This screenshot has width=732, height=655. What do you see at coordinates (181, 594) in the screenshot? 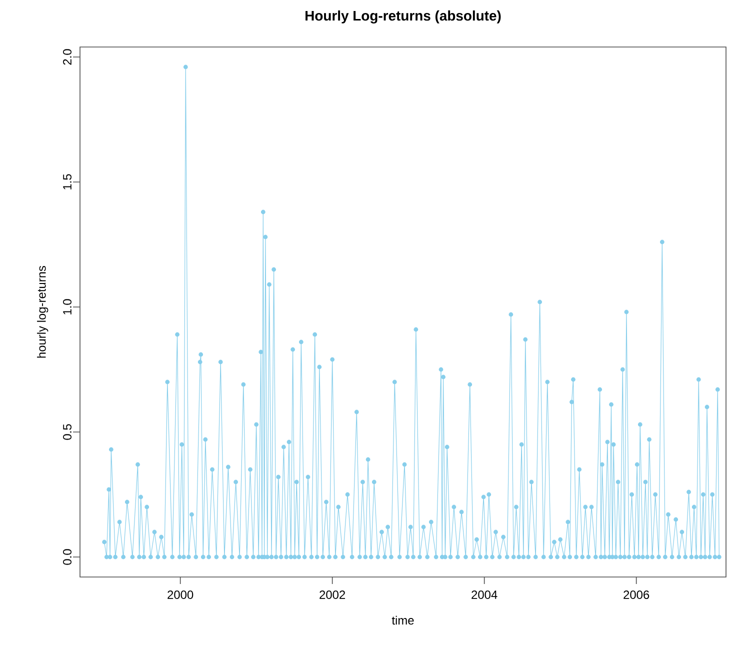
I see `x-tick-label: 2000` at bounding box center [181, 594].